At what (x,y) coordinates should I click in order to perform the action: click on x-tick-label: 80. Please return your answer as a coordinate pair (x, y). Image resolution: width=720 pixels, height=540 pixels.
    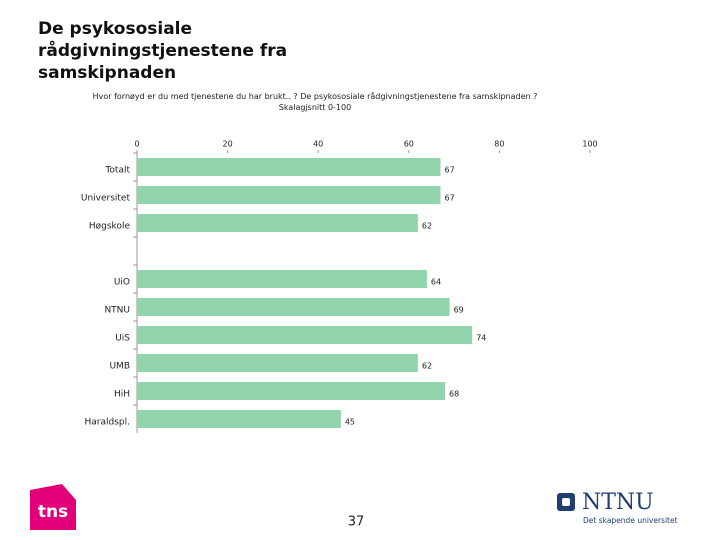
    Looking at the image, I should click on (499, 144).